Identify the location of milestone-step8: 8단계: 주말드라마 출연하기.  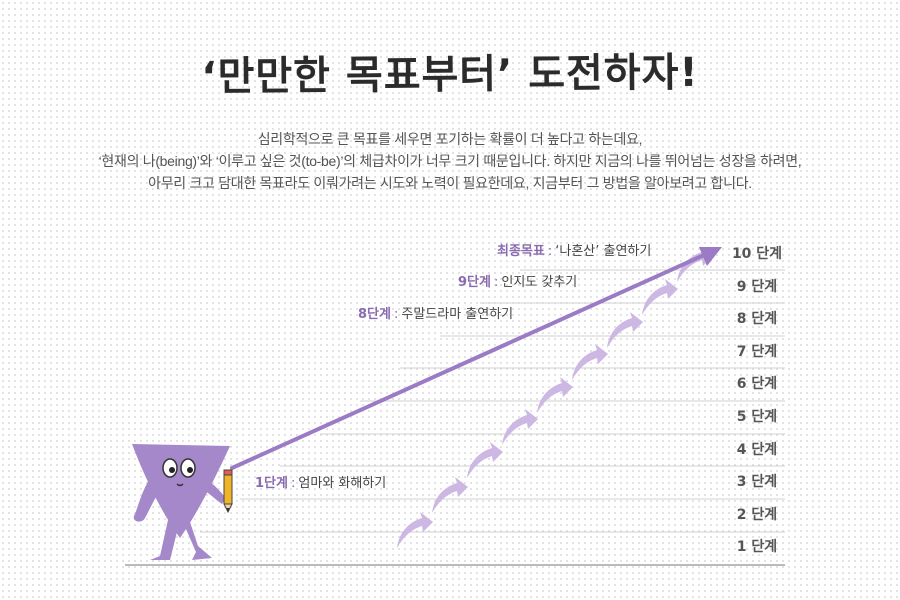
(436, 314).